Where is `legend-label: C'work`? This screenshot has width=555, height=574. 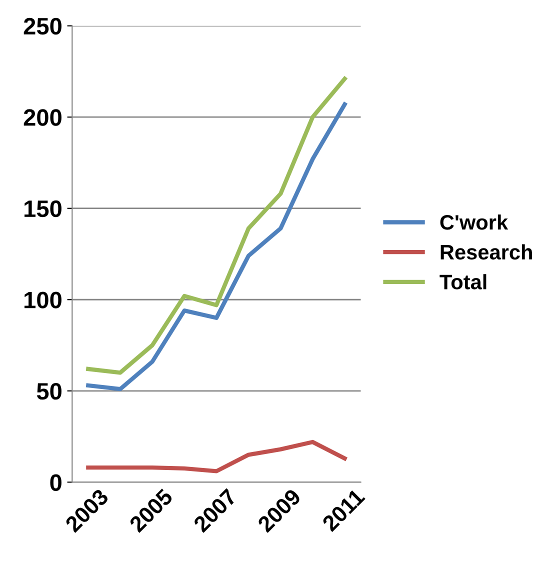 legend-label: C'work is located at coordinates (474, 222).